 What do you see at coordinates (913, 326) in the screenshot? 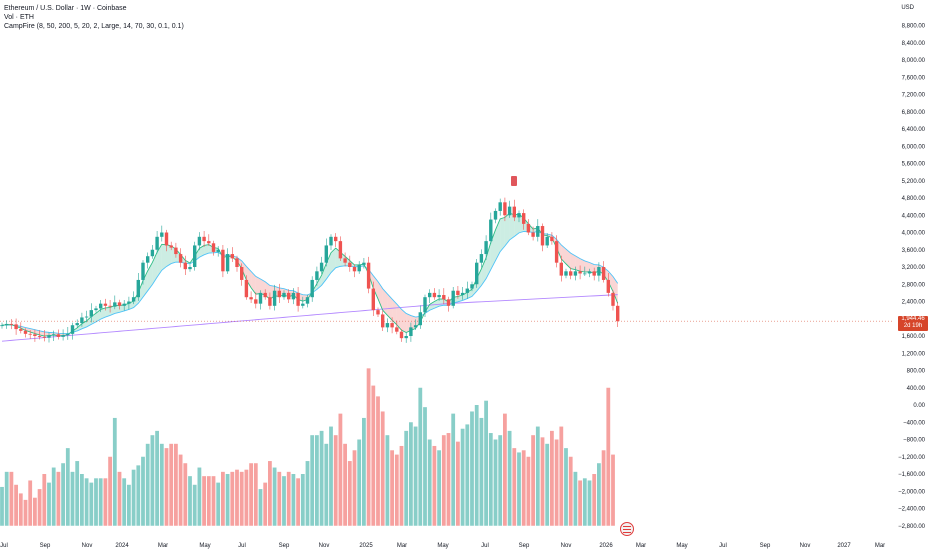
I see `bar-countdown: 2d 19h` at bounding box center [913, 326].